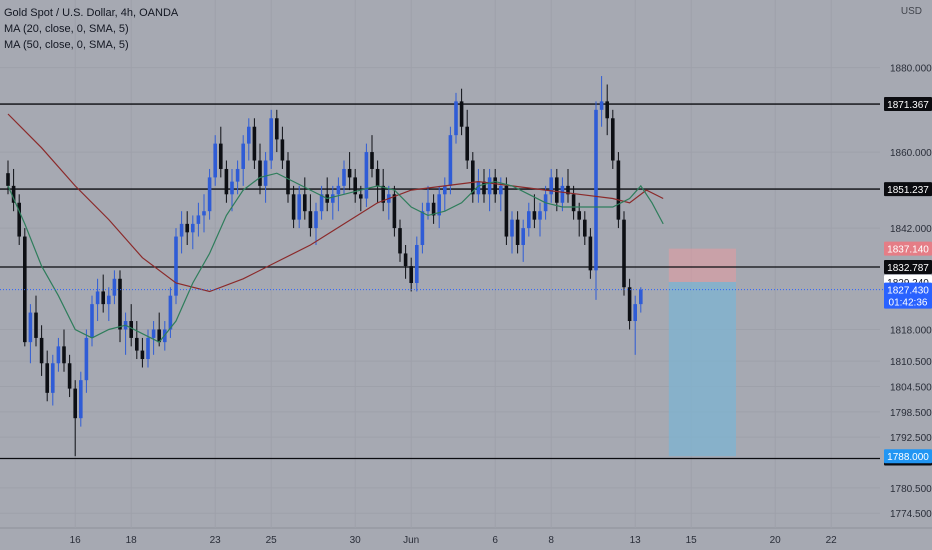 The width and height of the screenshot is (932, 550). I want to click on y-tick-label: 1774.500, so click(911, 514).